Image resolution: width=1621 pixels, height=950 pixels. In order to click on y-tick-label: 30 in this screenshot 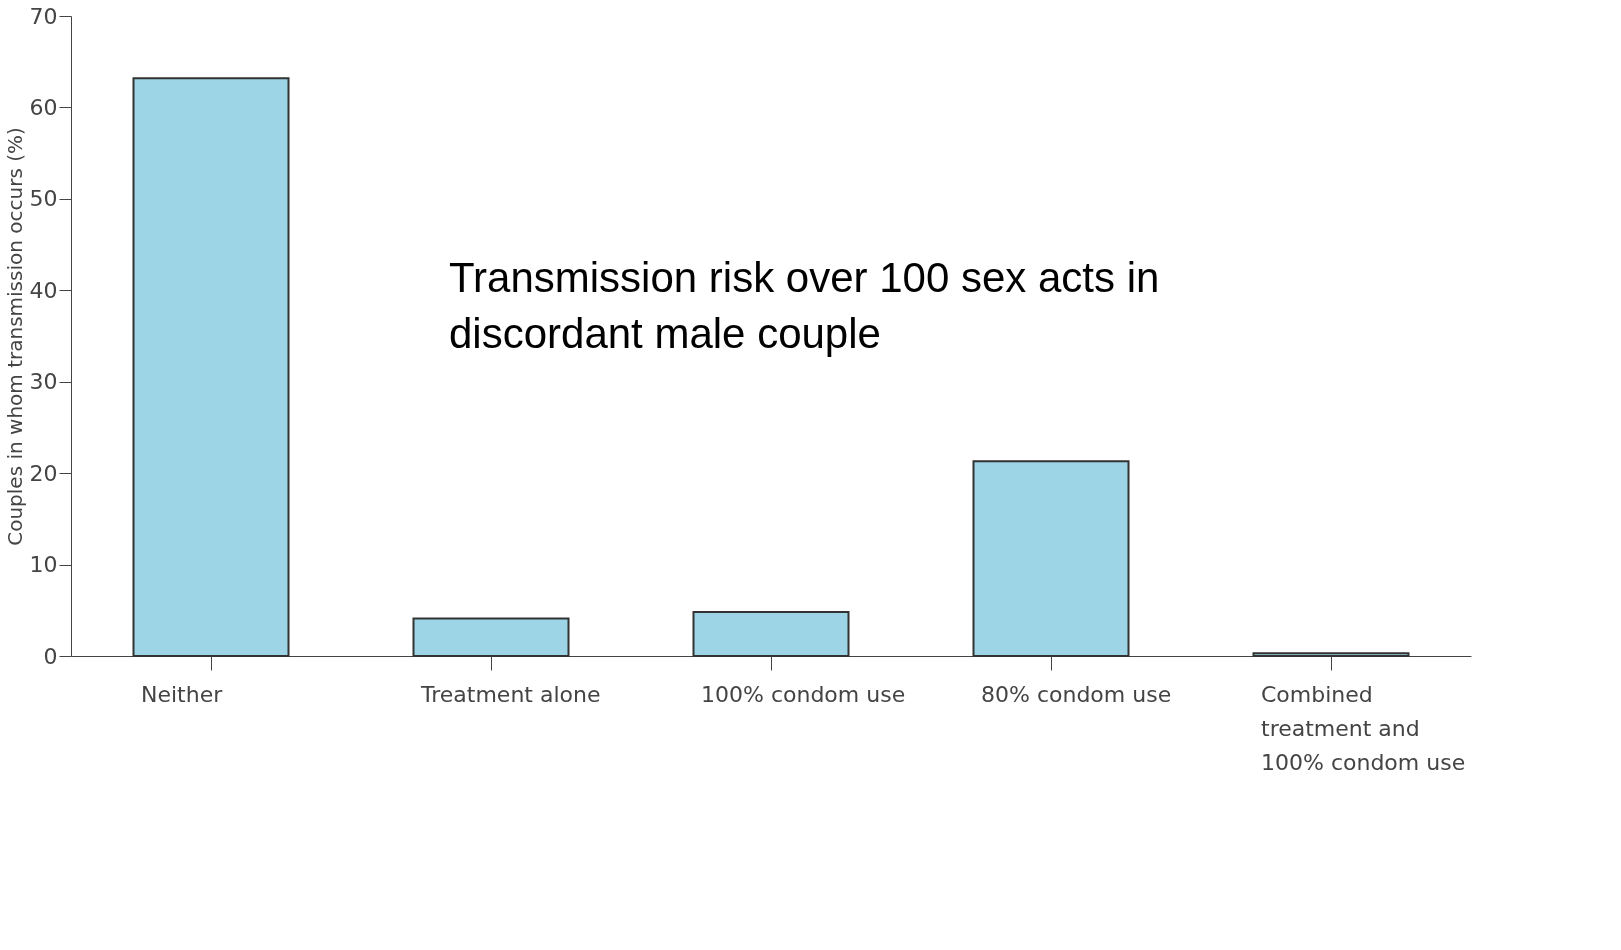, I will do `click(43, 382)`.